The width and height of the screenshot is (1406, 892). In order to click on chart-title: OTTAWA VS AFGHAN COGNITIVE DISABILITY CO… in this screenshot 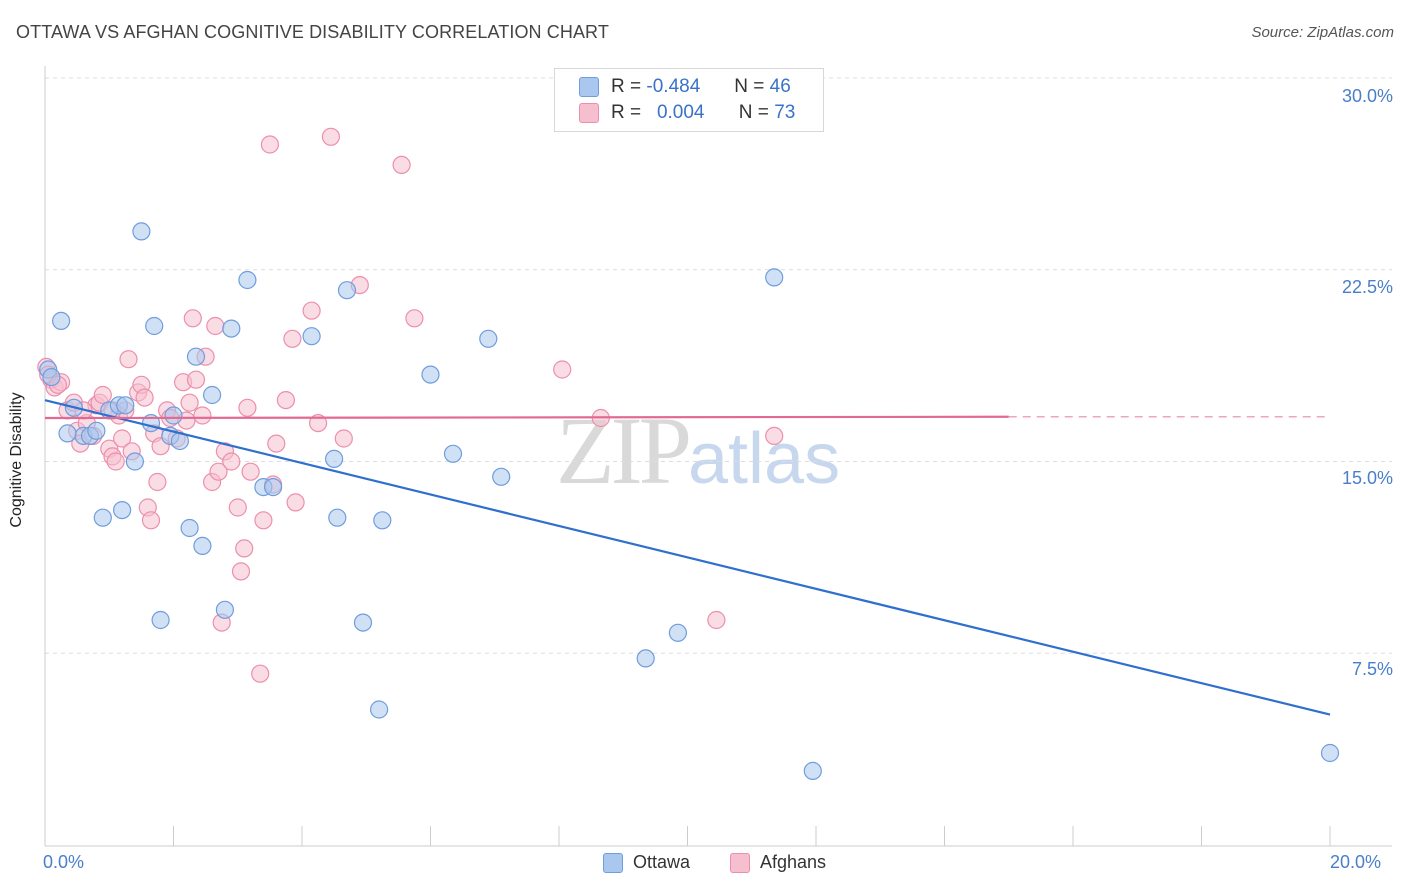, I will do `click(312, 32)`.